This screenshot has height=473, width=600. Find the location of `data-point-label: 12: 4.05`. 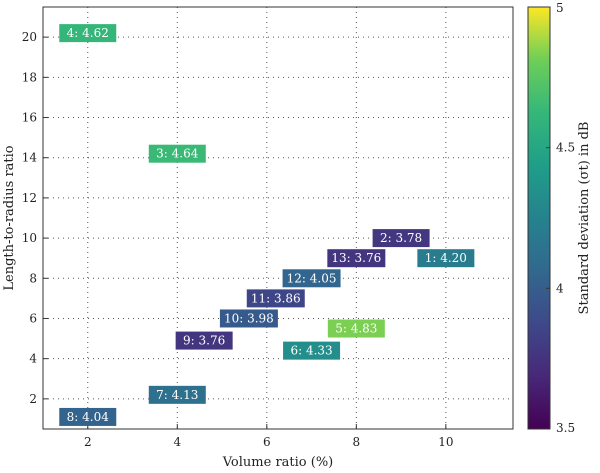

data-point-label: 12: 4.05 is located at coordinates (312, 278).